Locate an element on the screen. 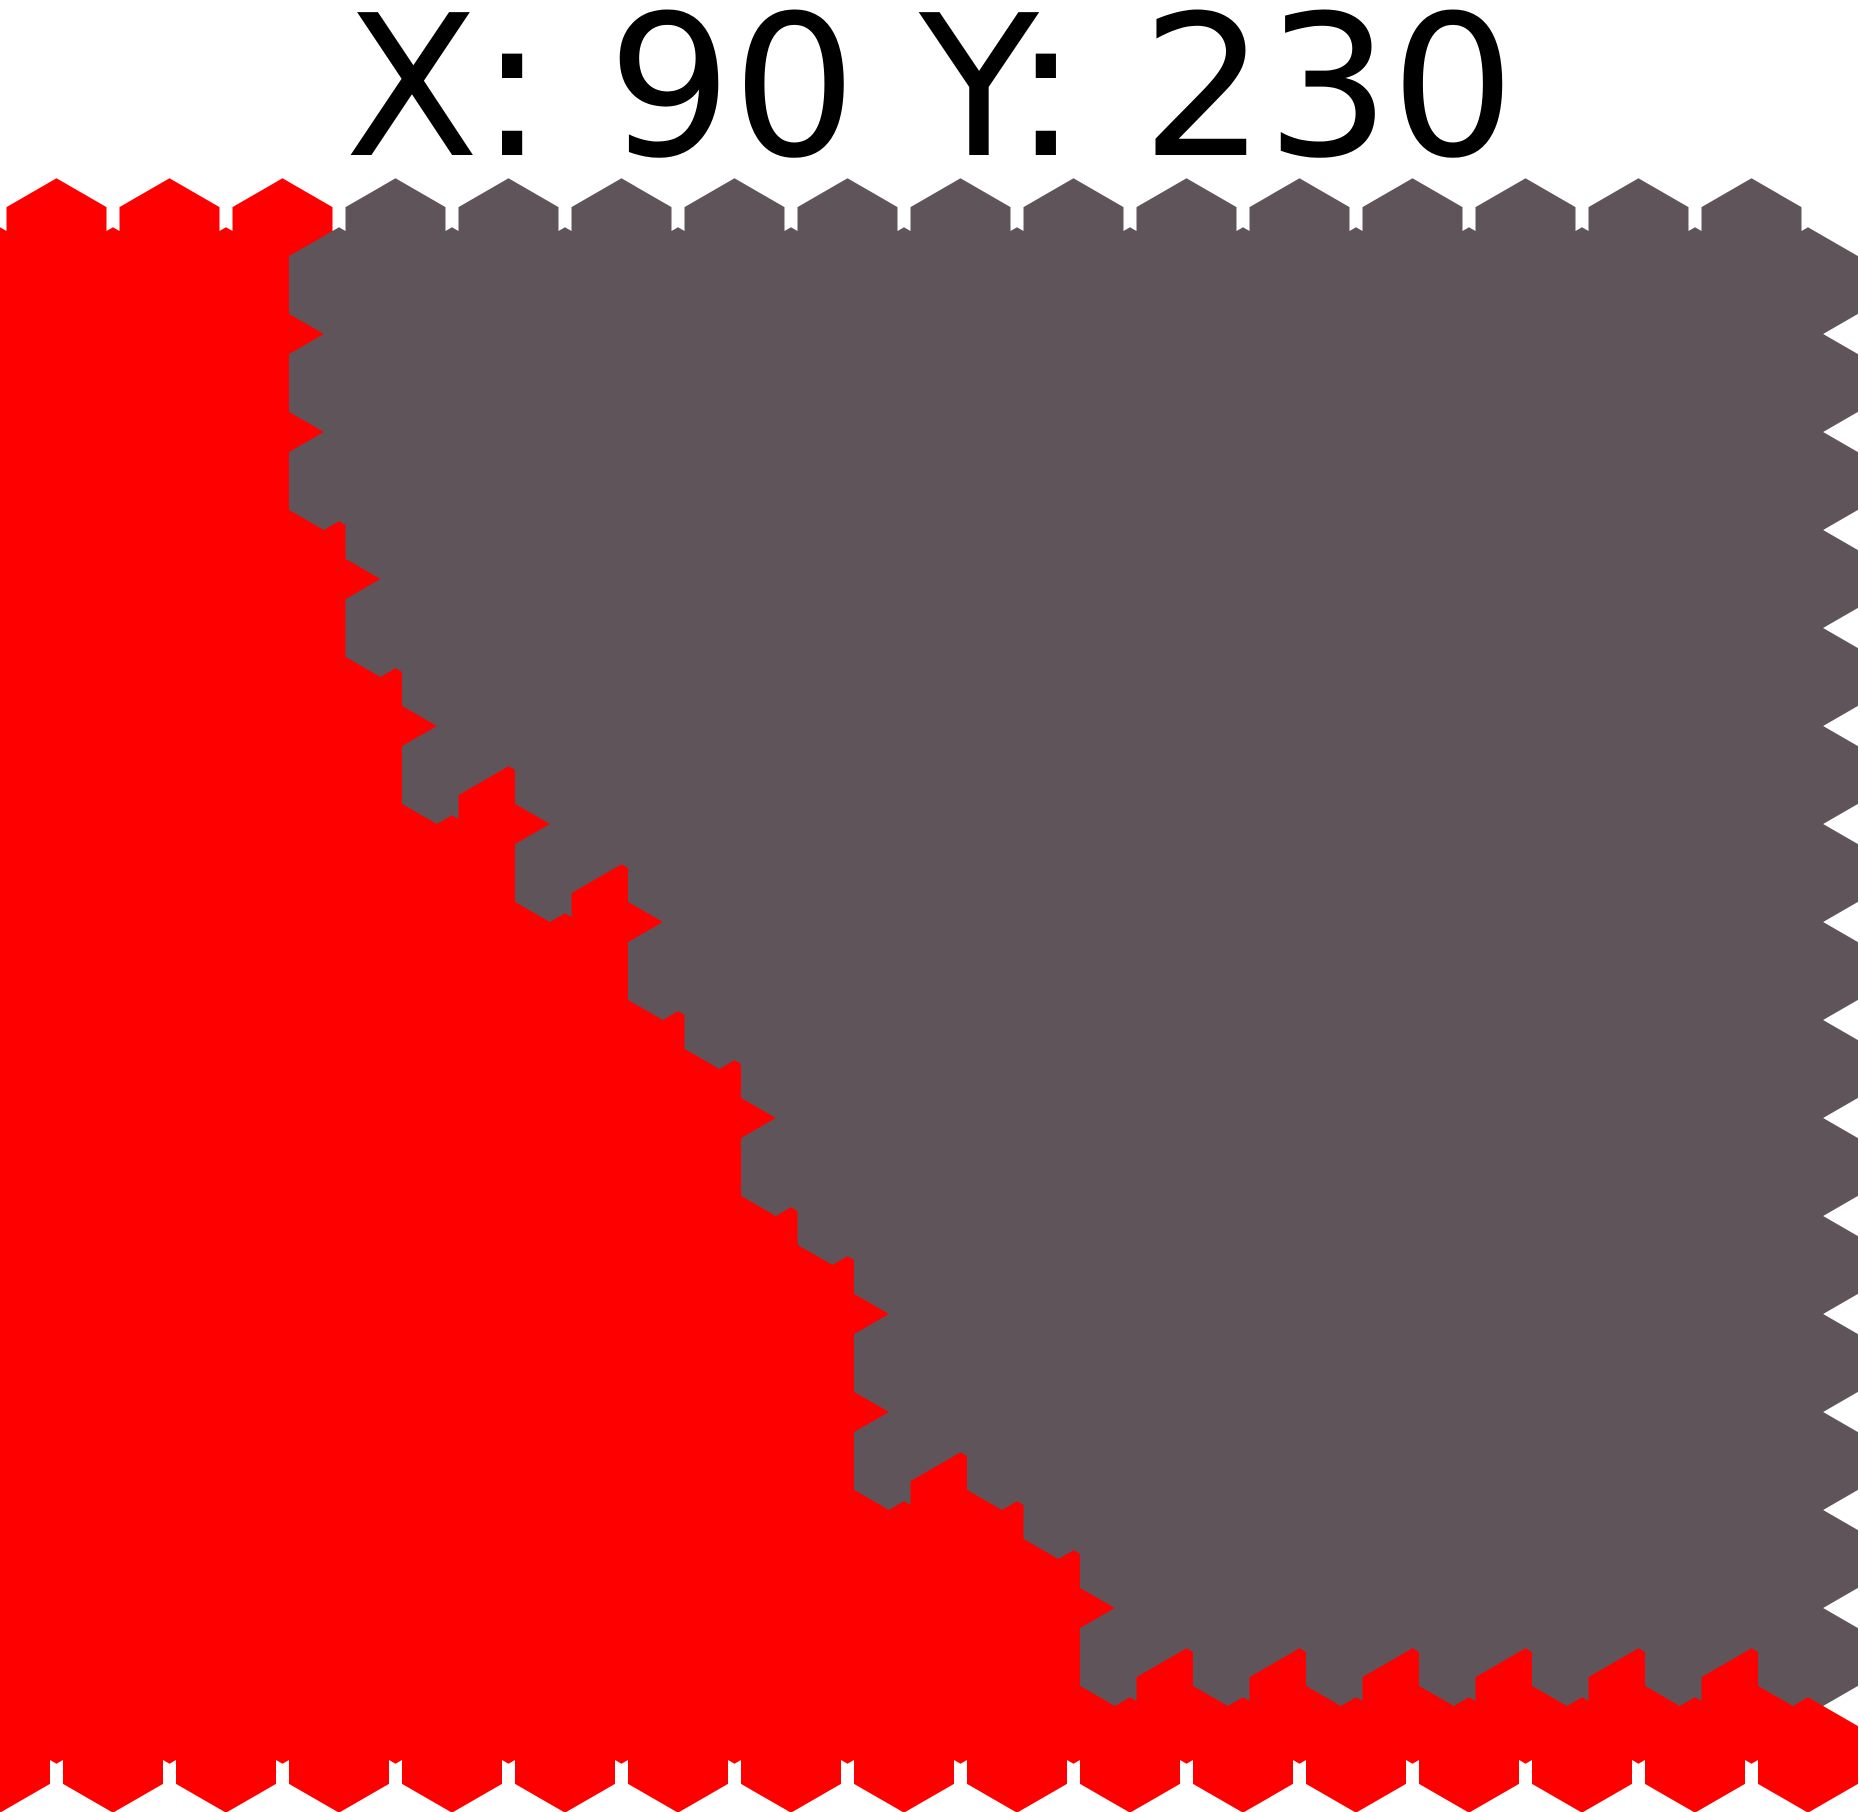 This screenshot has width=1860, height=1812. y-value: 230 is located at coordinates (1328, 101).